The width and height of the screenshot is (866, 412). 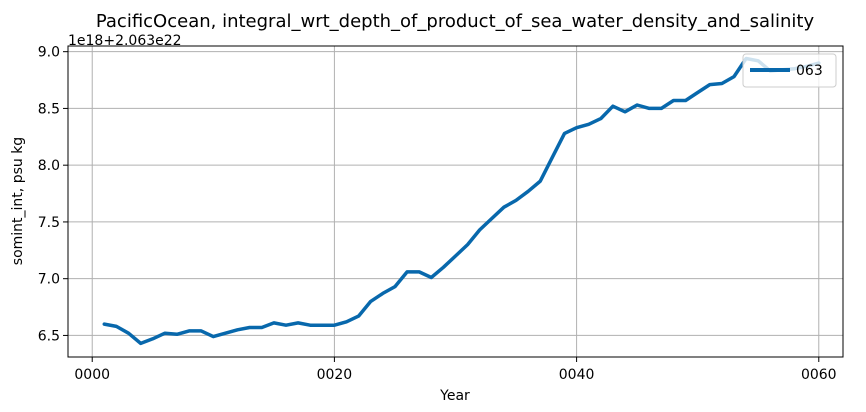 What do you see at coordinates (455, 370) in the screenshot?
I see `x-axis: 0000 0020 0040 0060` at bounding box center [455, 370].